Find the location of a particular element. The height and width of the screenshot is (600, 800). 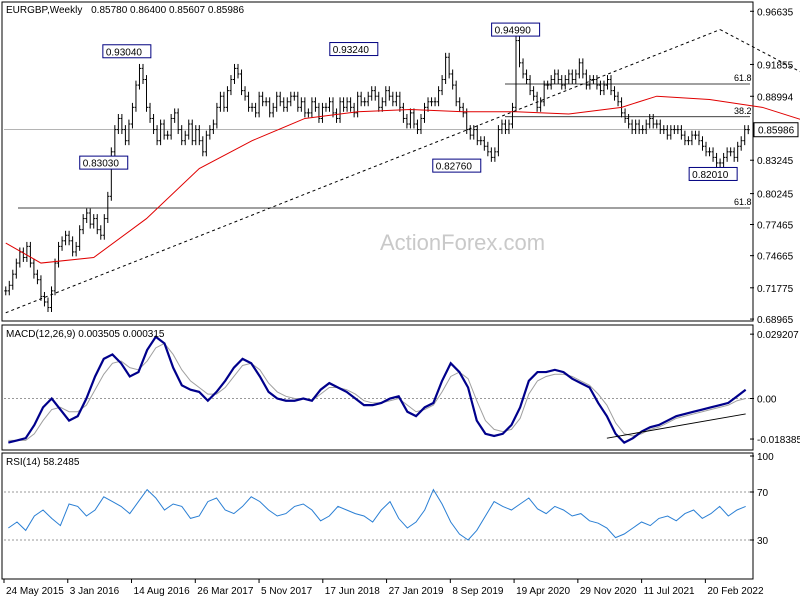

macd-y-tick-label: 0.00 is located at coordinates (767, 400).